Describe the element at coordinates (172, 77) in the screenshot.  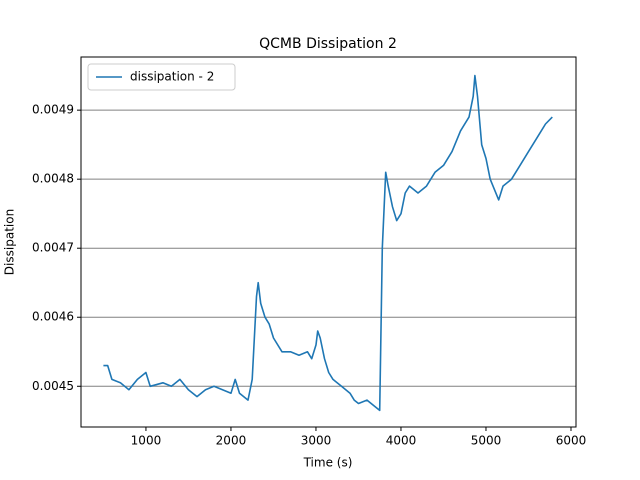
I see `legend-label: dissipation - 2` at that location.